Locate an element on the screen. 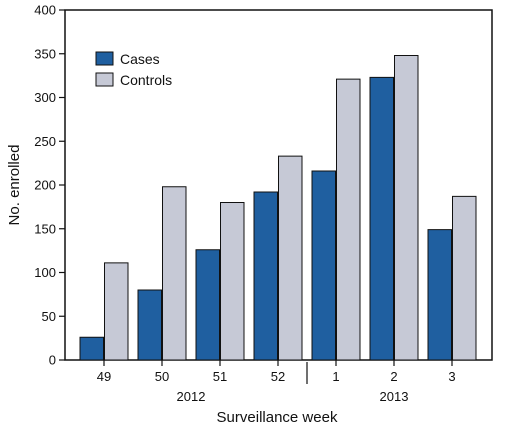  x-tick-label: 51 is located at coordinates (220, 376).